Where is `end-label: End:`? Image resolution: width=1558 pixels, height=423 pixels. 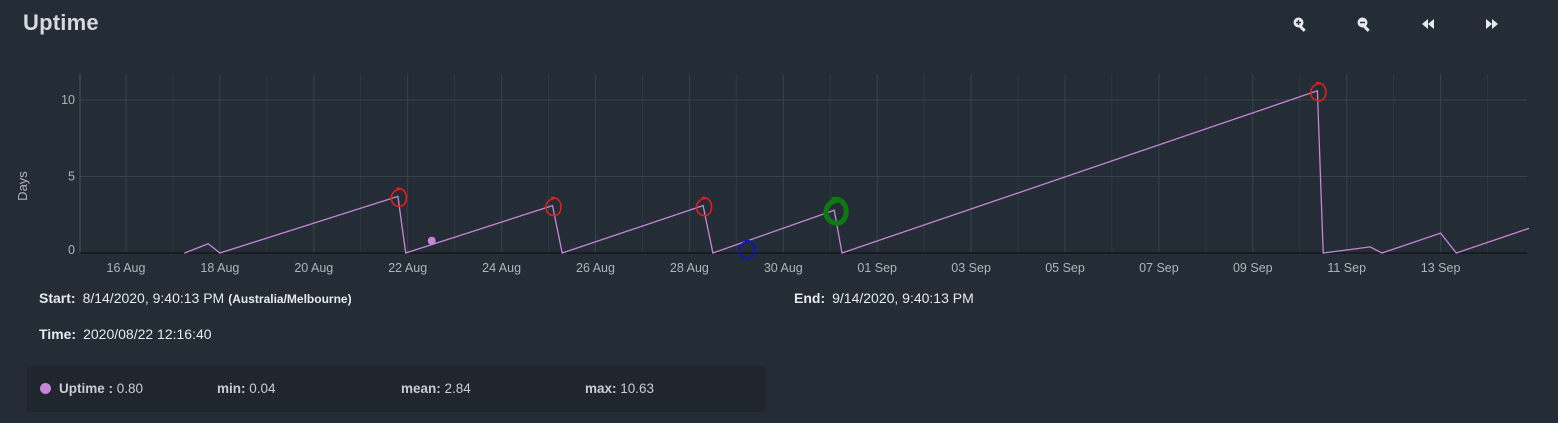 end-label: End: is located at coordinates (810, 298).